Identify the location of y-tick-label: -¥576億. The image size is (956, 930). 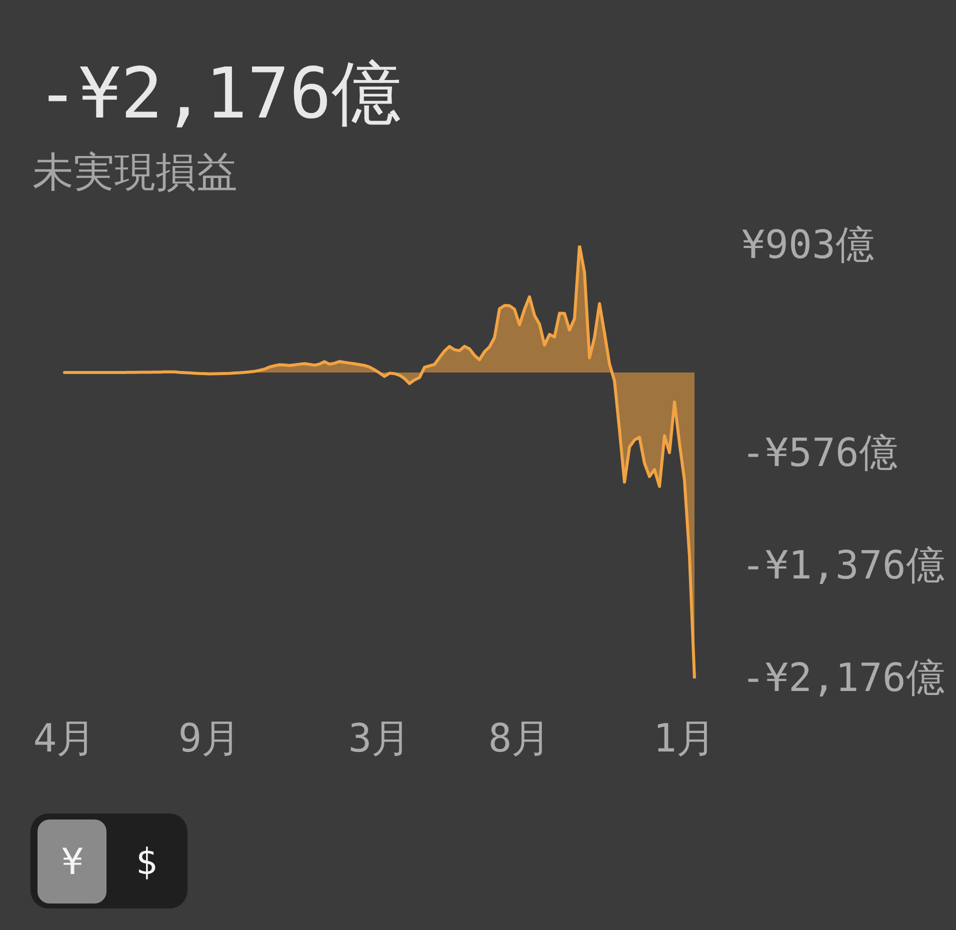
(820, 453).